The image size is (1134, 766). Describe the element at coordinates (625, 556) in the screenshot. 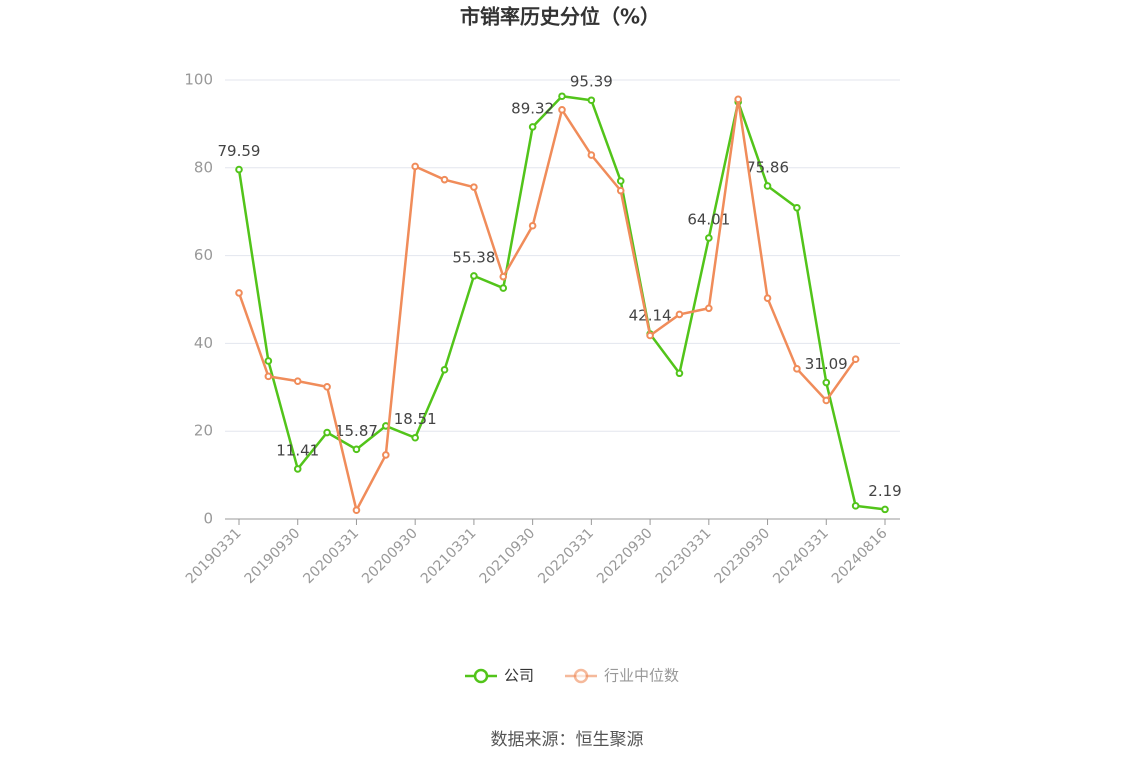

I see `x-tick-label: 20220930` at that location.